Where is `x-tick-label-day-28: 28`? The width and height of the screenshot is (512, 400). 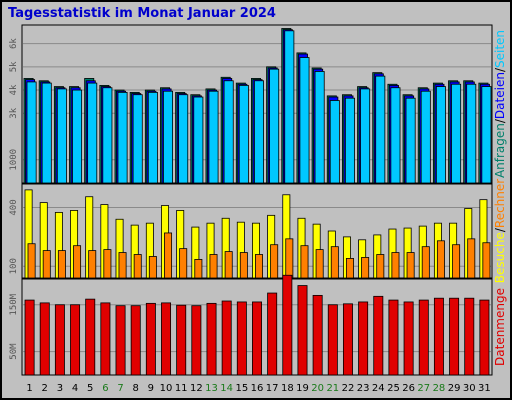 x-tick-label-day-28: 28 is located at coordinates (439, 388).